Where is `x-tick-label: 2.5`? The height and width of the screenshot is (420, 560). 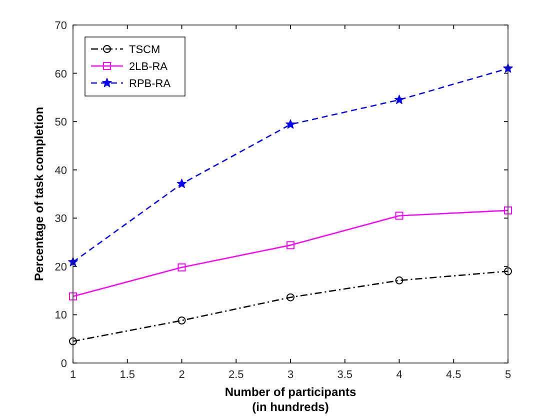 x-tick-label: 2.5 is located at coordinates (236, 375).